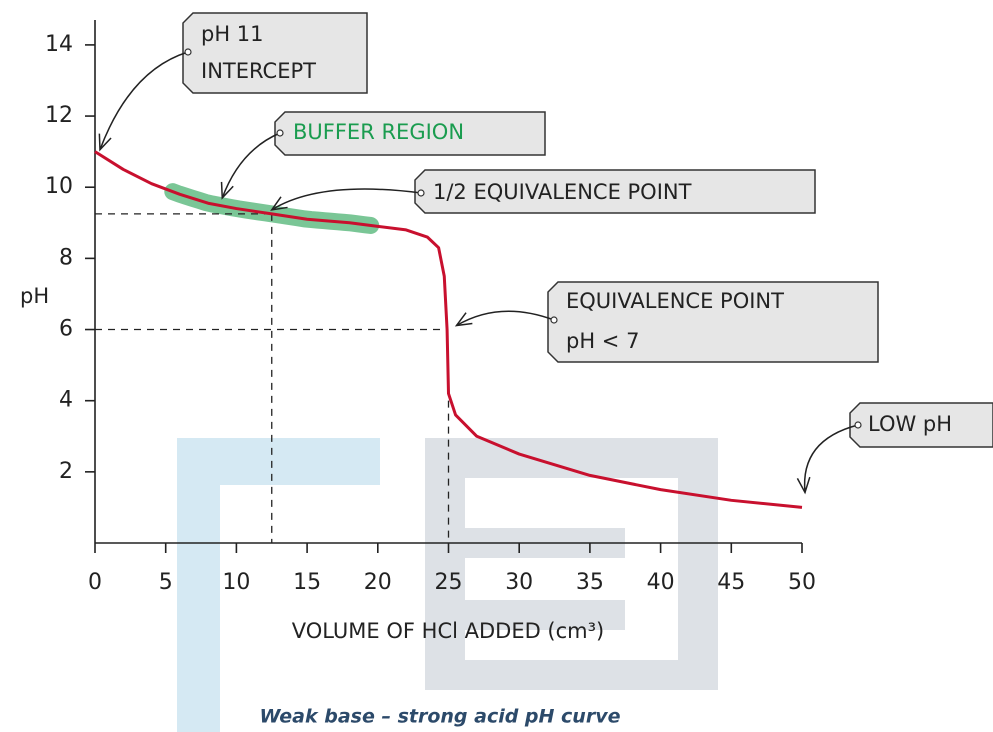 This screenshot has height=732, width=993. What do you see at coordinates (59, 115) in the screenshot?
I see `y-tick-label: 12` at bounding box center [59, 115].